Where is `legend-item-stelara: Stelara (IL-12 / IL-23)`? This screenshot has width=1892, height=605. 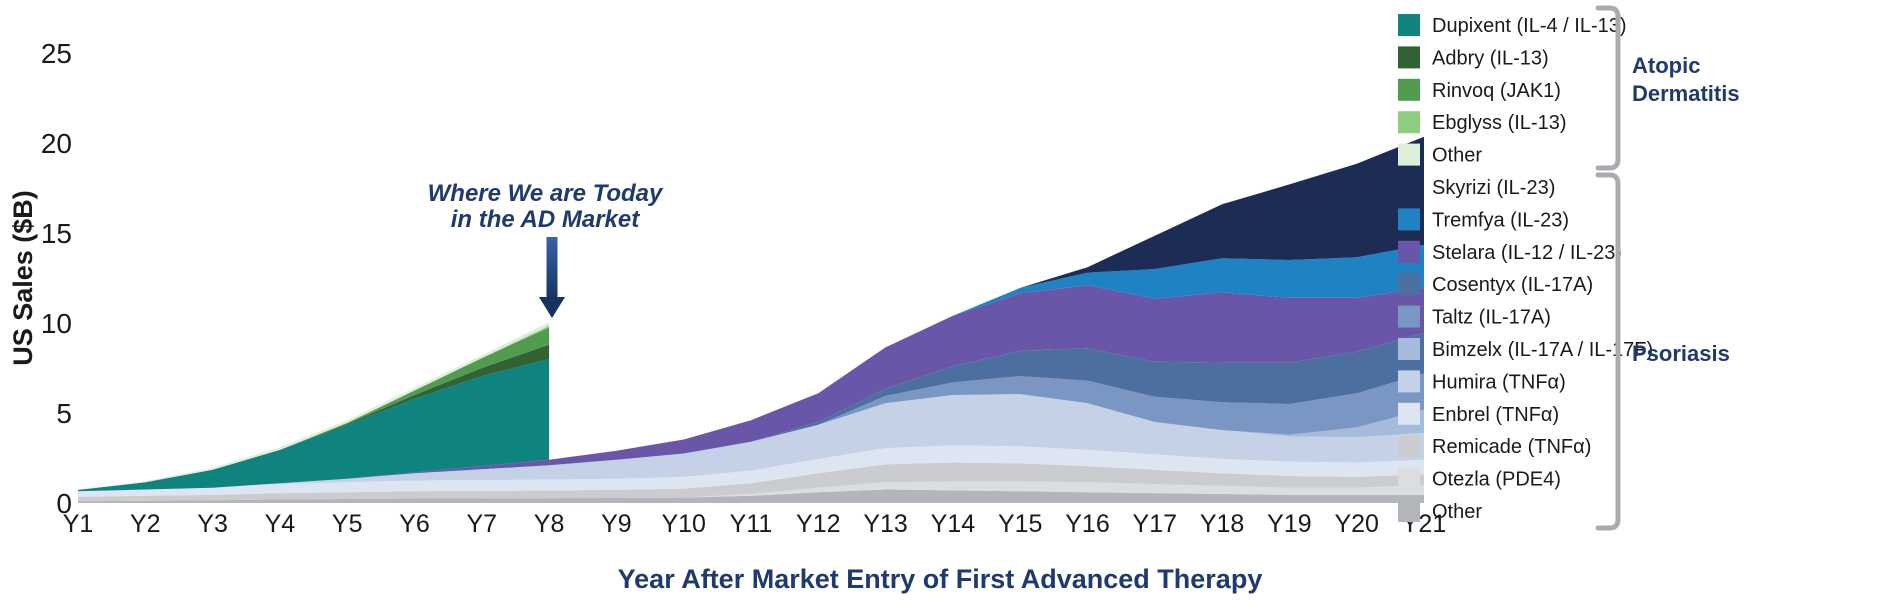 legend-item-stelara: Stelara (IL-12 / IL-23) is located at coordinates (1510, 252).